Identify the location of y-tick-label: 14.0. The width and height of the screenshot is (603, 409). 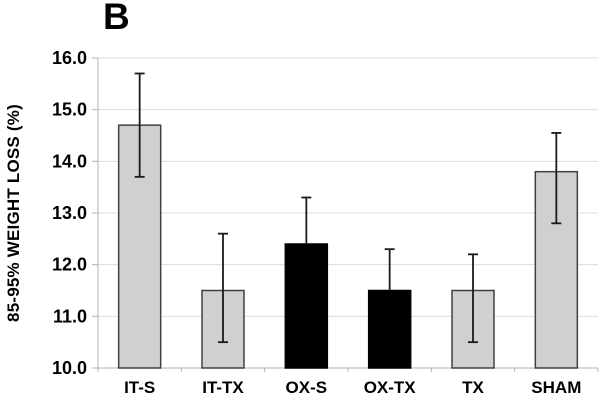
(69, 161).